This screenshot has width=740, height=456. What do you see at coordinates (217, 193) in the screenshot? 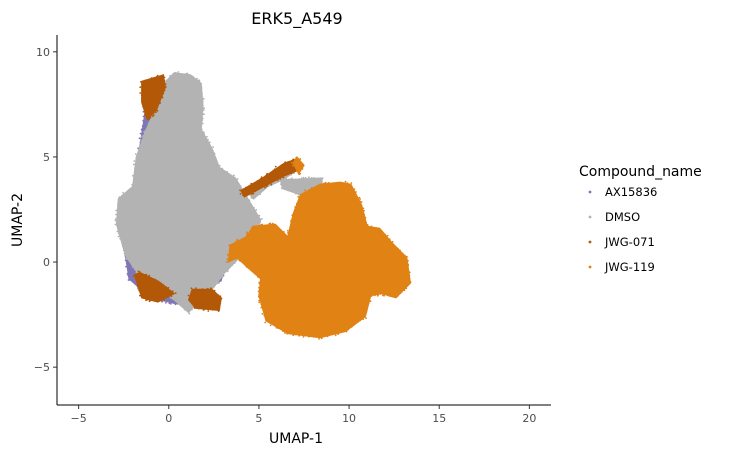
I see `series-jwg-071-points` at bounding box center [217, 193].